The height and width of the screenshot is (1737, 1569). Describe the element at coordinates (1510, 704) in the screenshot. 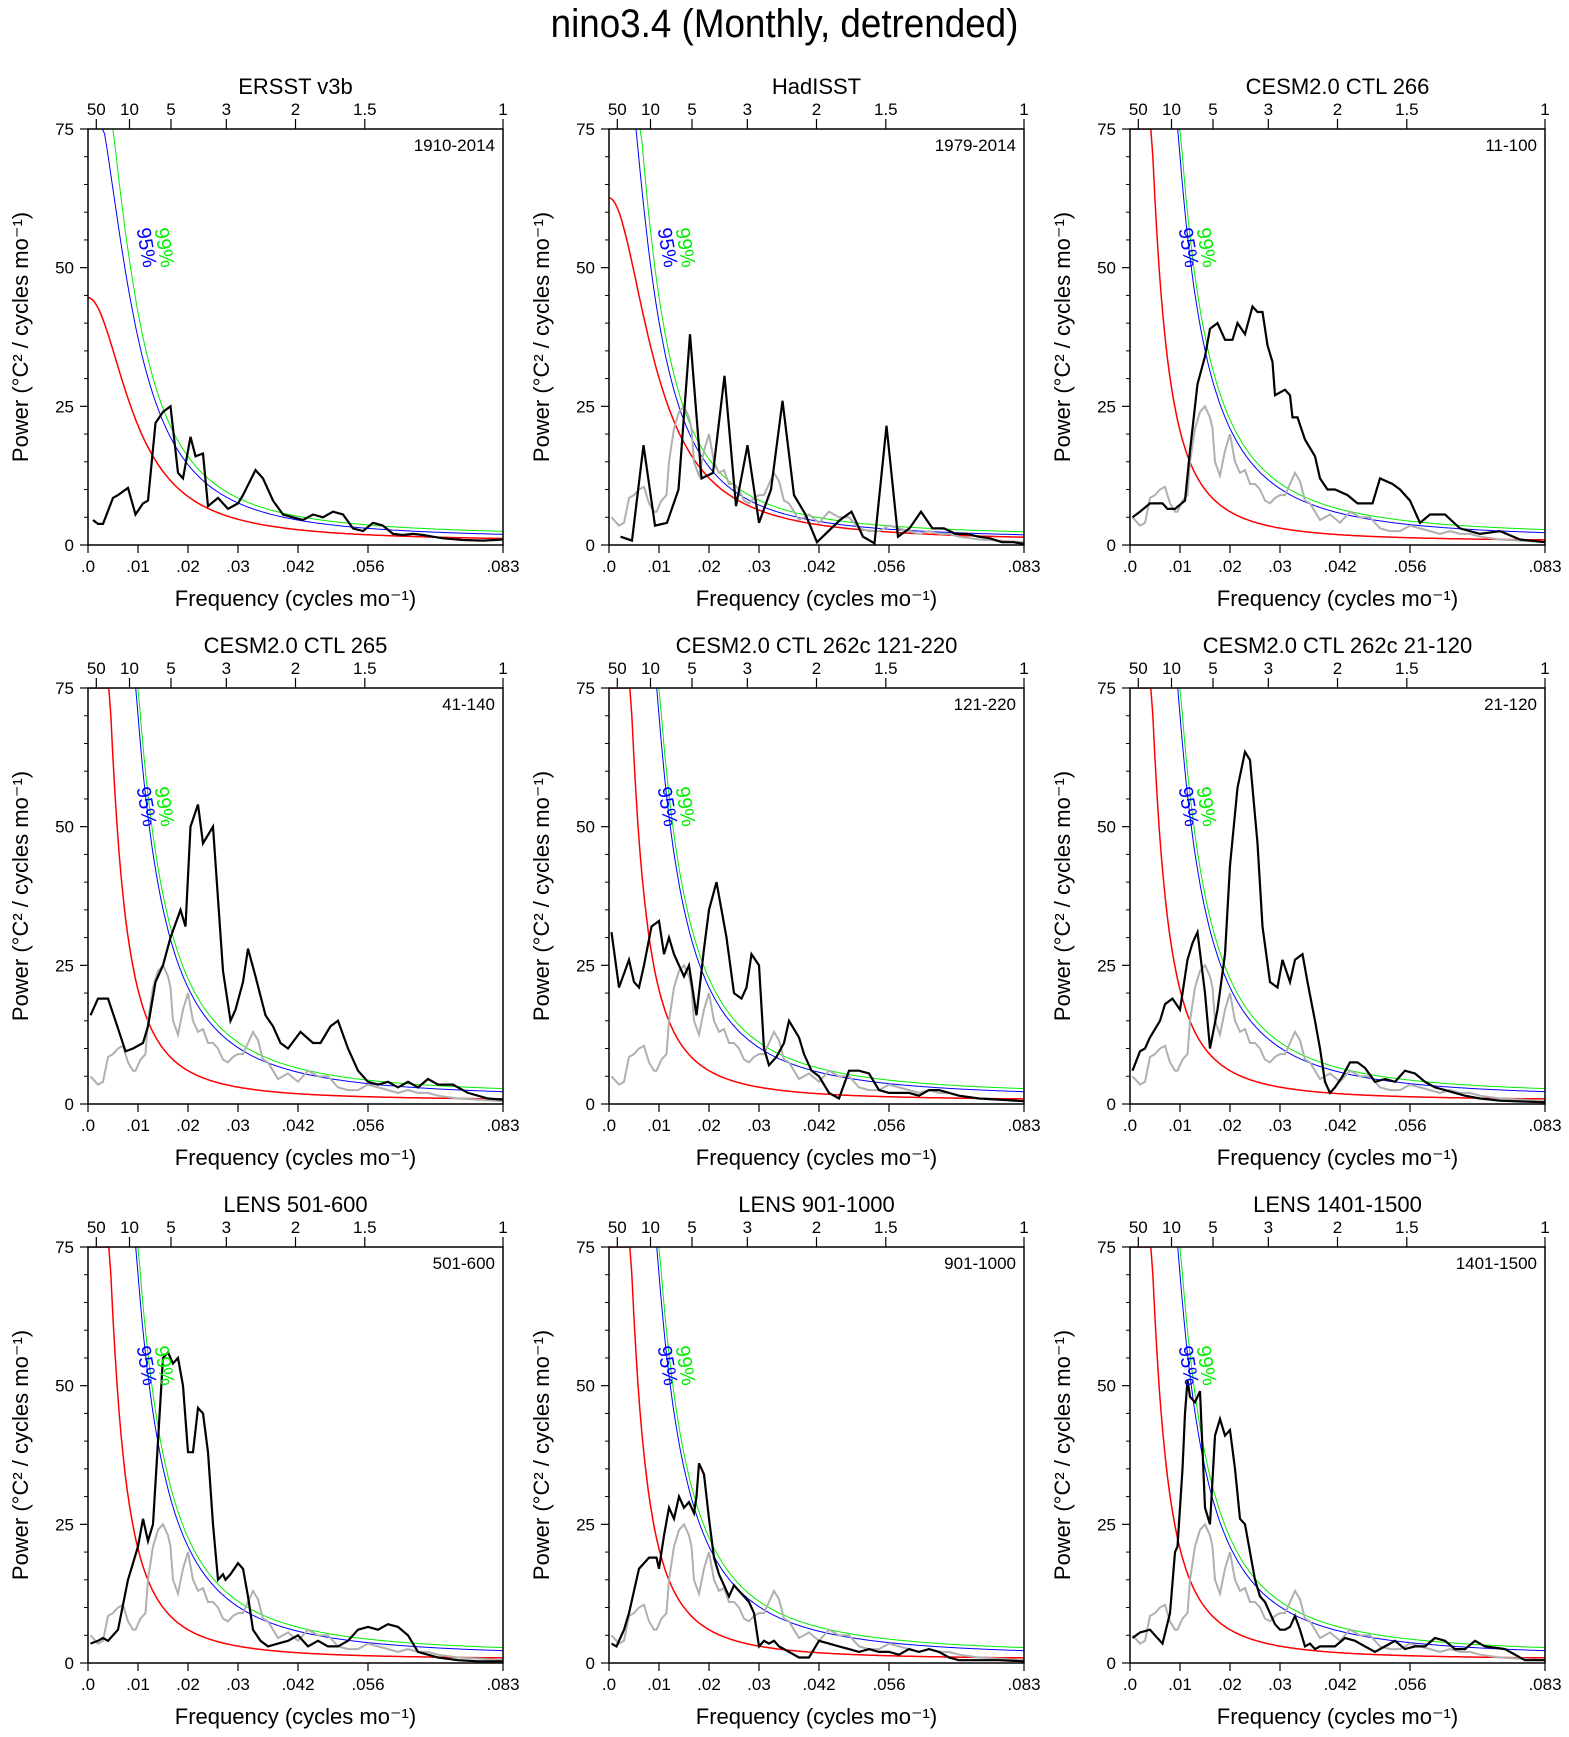

I see `period-range-label: 21-120` at that location.